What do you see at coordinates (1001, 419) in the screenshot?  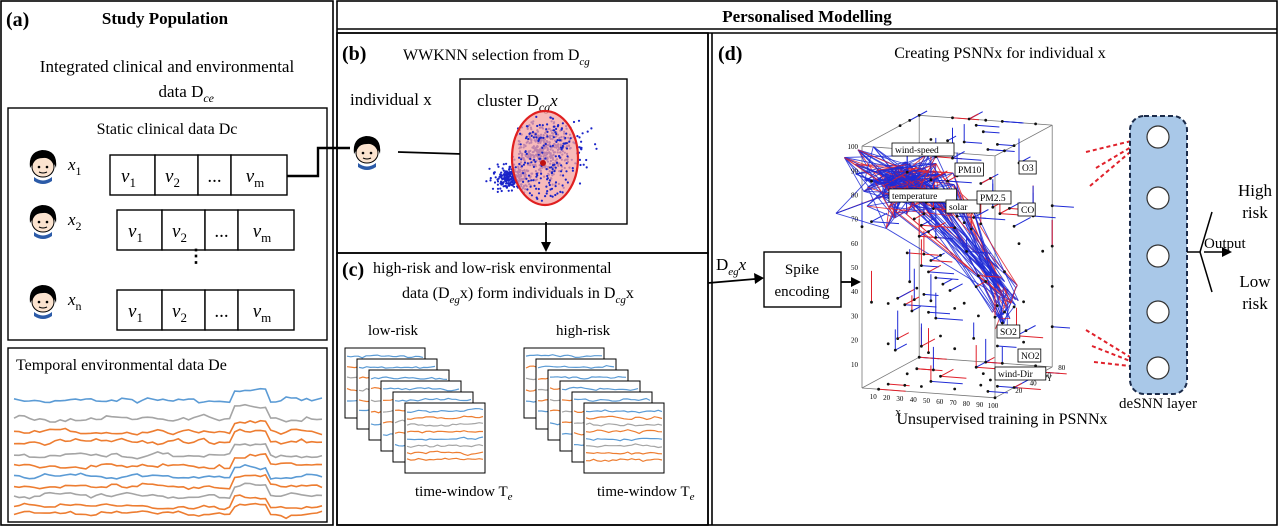 I see `unsupervised-caption: Unsupervised training in PSNNx` at bounding box center [1001, 419].